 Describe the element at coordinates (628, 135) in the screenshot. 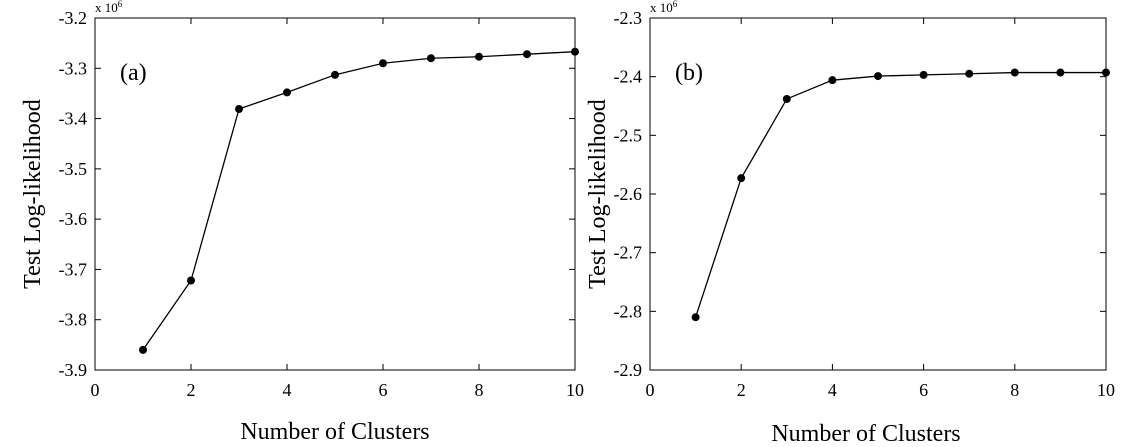

I see `y-tick-label: -2.5` at that location.